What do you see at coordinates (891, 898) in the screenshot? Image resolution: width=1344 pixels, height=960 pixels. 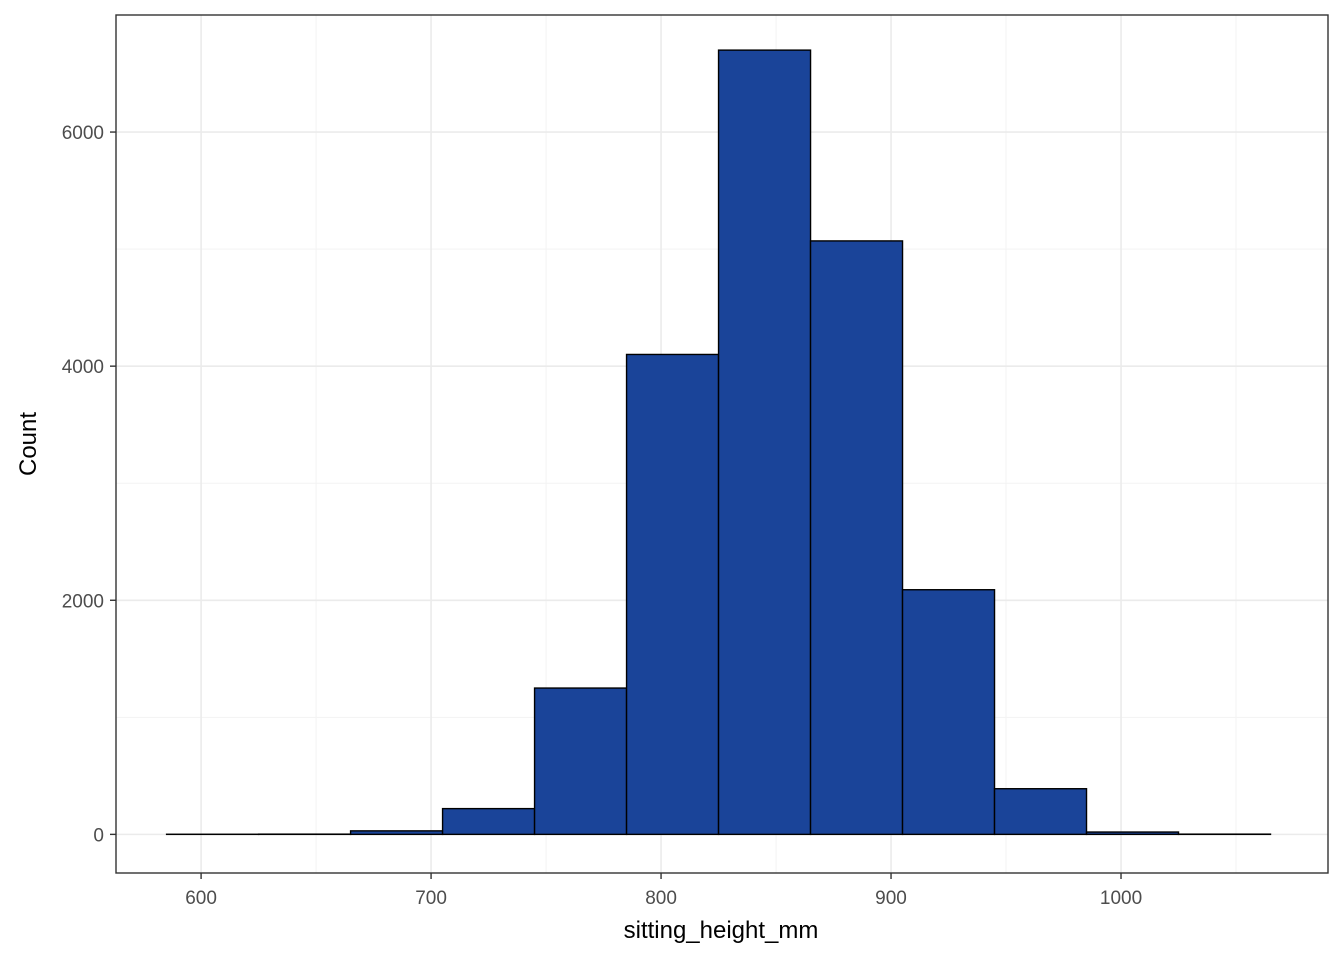 I see `x-tick-label: 900` at bounding box center [891, 898].